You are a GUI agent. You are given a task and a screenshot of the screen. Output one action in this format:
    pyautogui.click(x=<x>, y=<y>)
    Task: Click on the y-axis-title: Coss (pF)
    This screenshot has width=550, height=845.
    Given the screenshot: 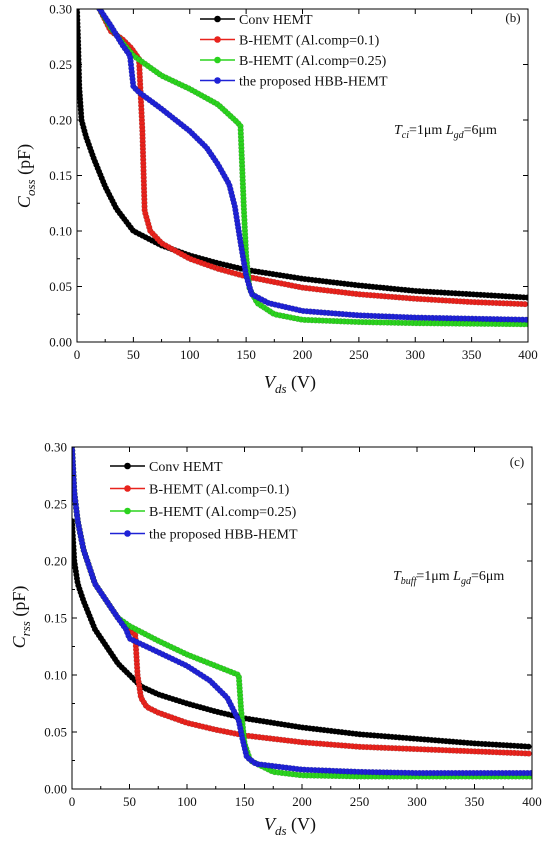 What is the action you would take?
    pyautogui.click(x=26, y=176)
    